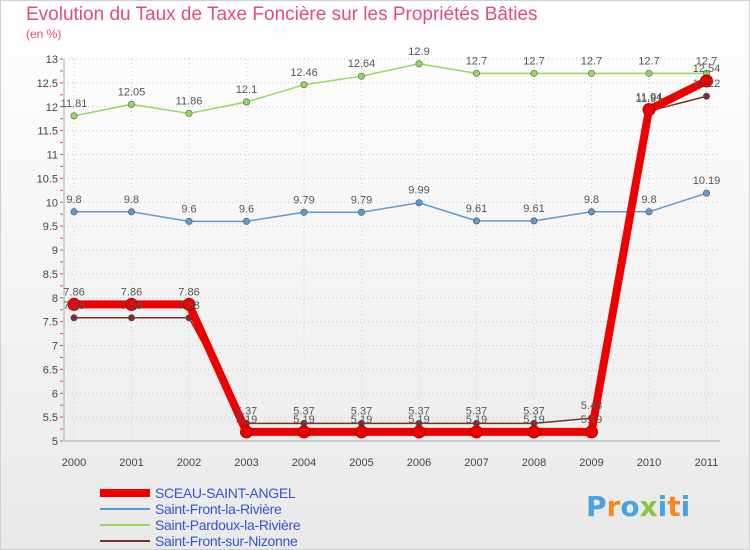 Image resolution: width=750 pixels, height=550 pixels. Describe the element at coordinates (246, 90) in the screenshot. I see `data-label-2: 12.1` at that location.